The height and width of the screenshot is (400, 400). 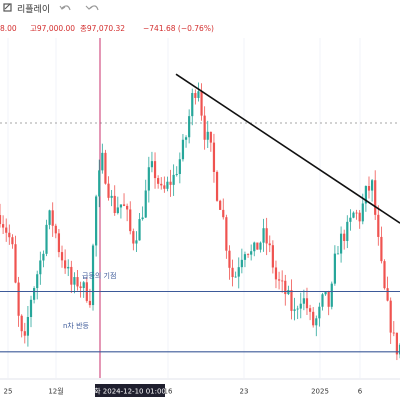 I want to click on time-axis: 25 12월 16 23 2025 6, so click(x=183, y=391).